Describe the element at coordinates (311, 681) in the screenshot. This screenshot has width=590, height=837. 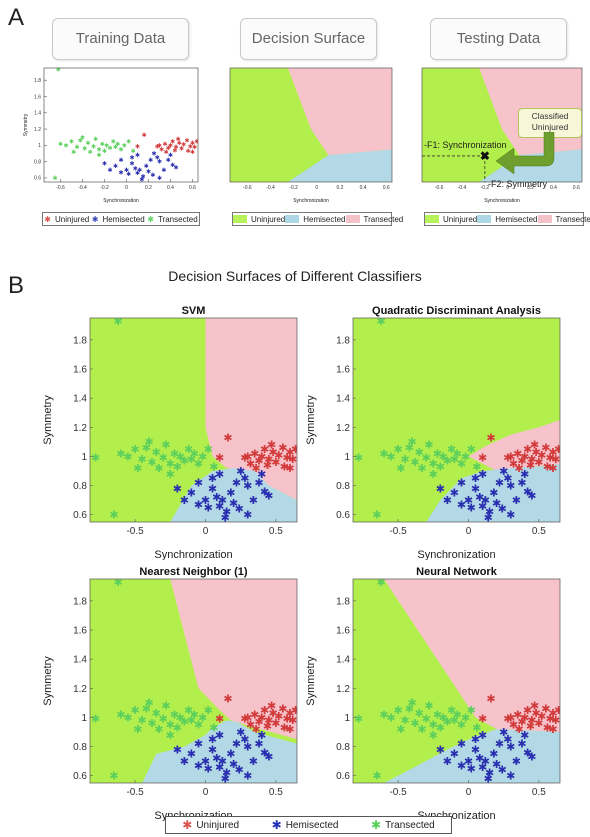
I see `y-axis-label: Symmetry` at that location.